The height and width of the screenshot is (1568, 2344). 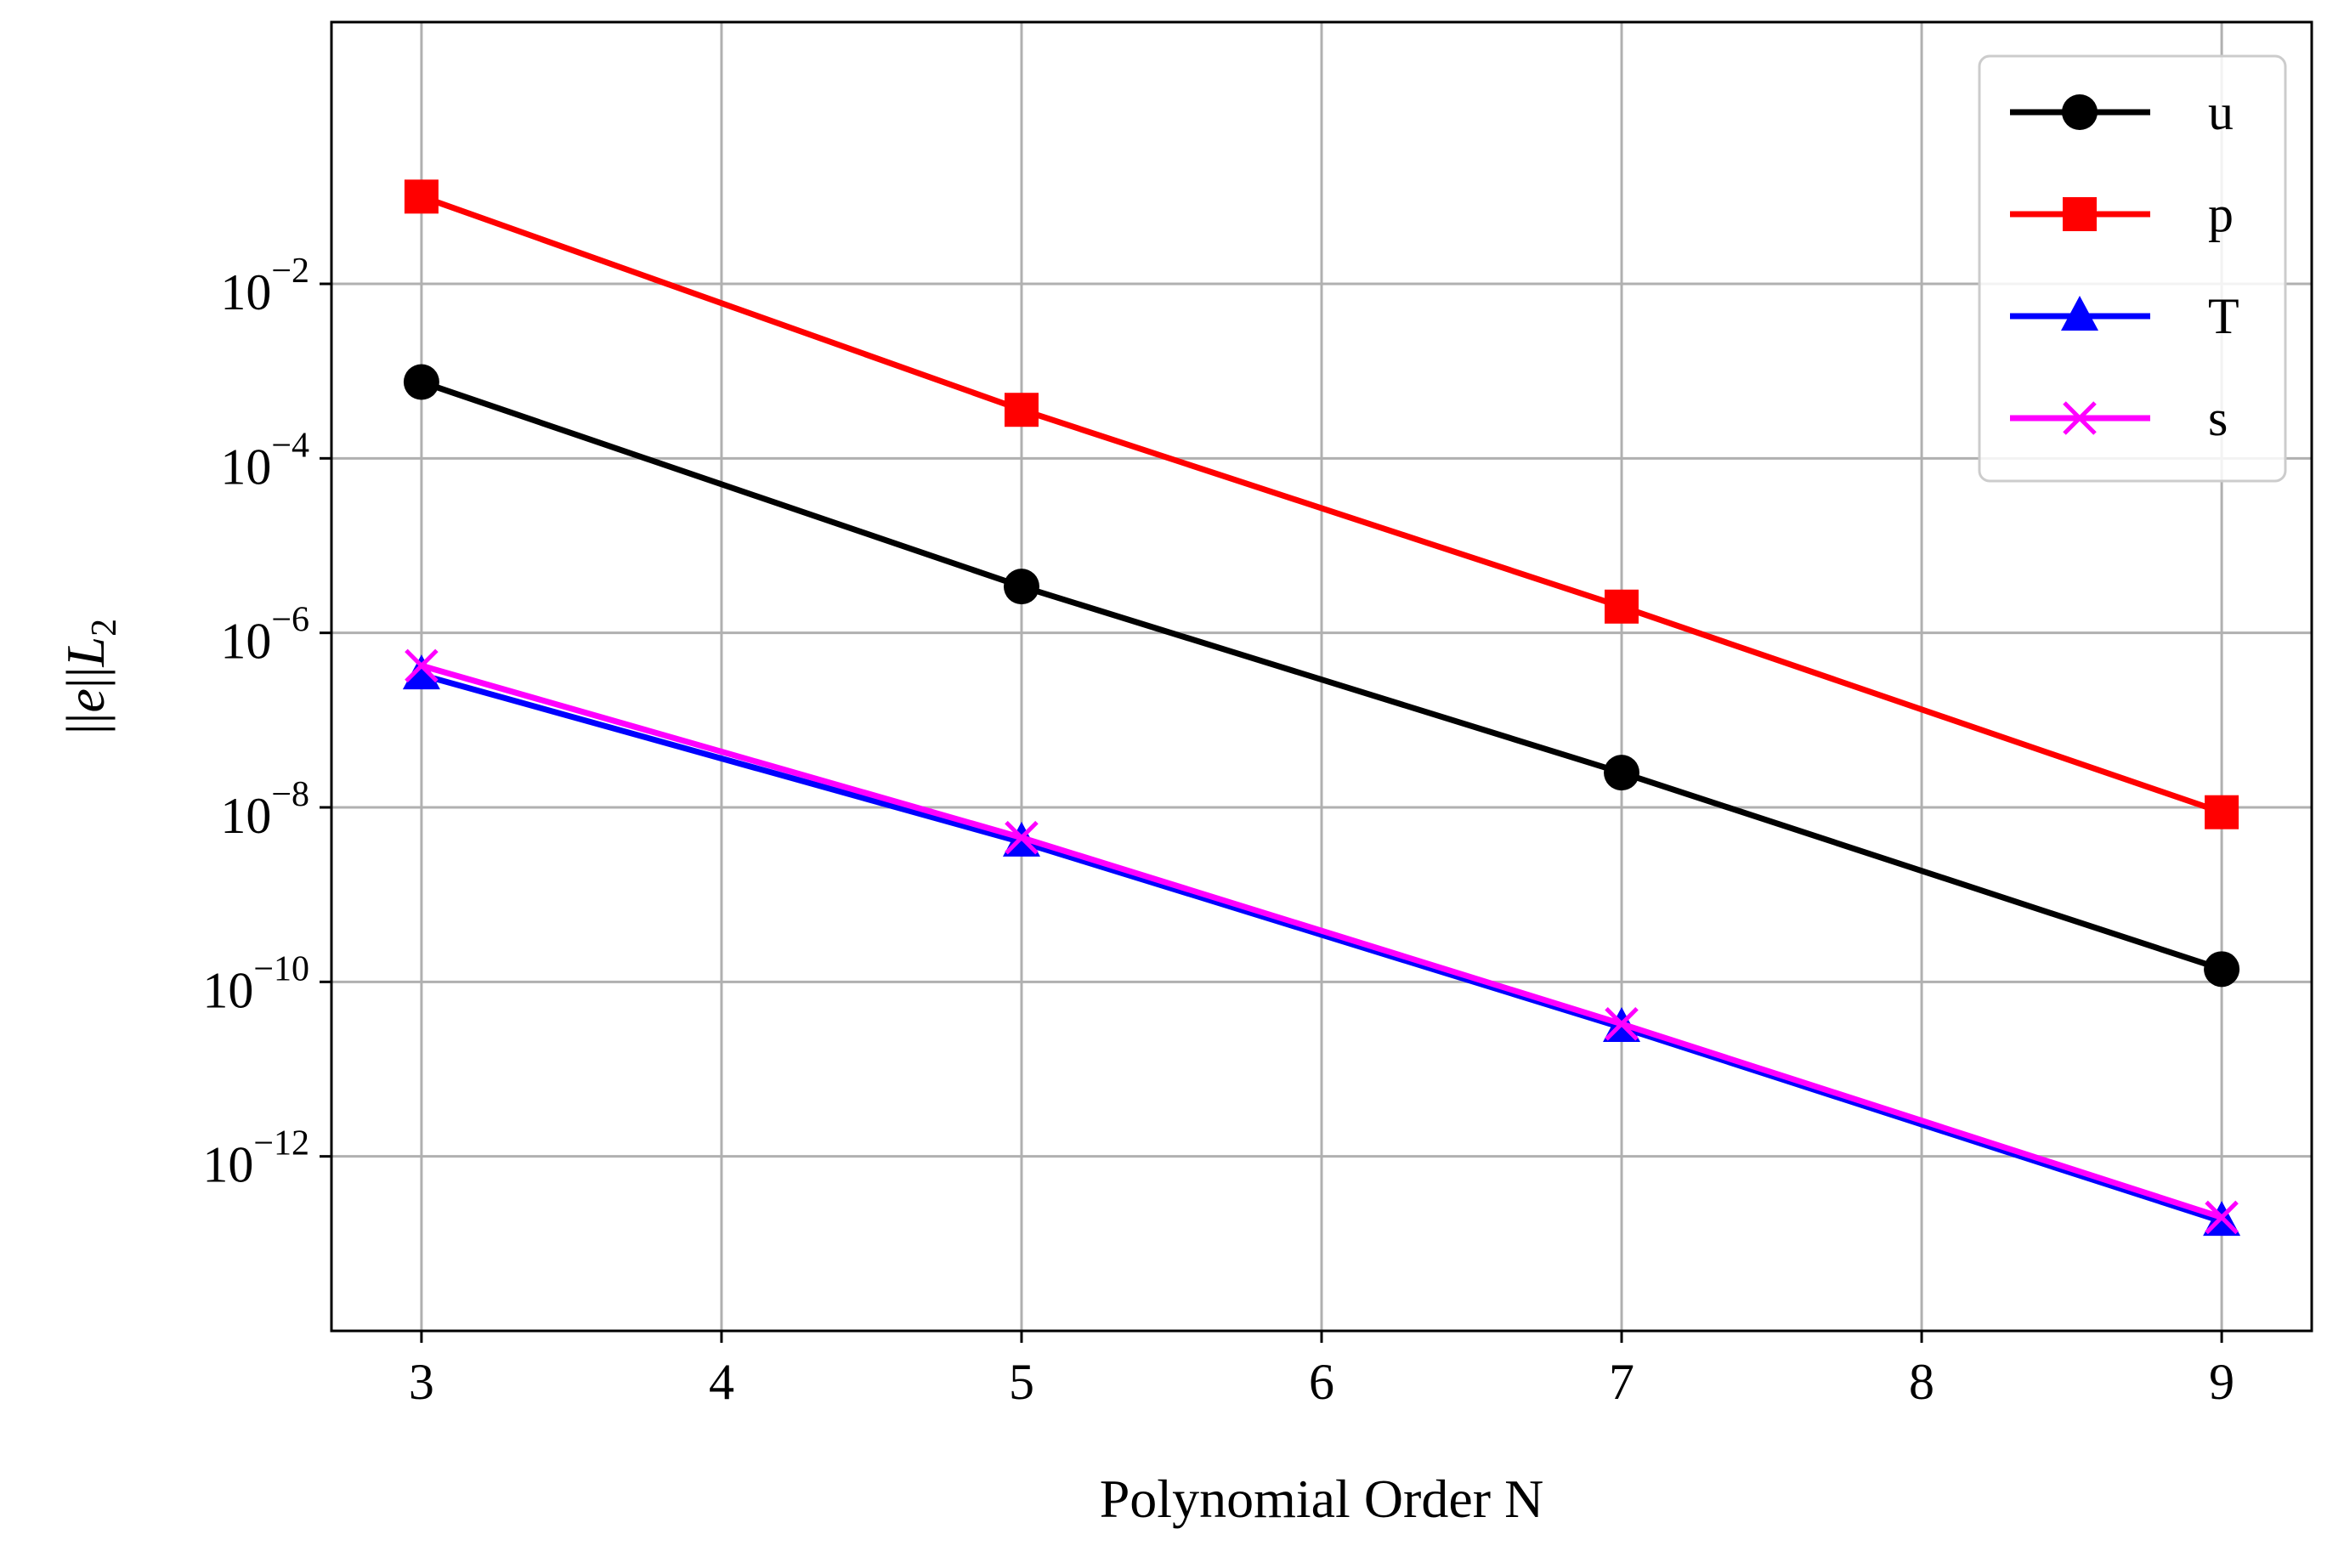 What do you see at coordinates (721, 1382) in the screenshot?
I see `x-tick-label: 4` at bounding box center [721, 1382].